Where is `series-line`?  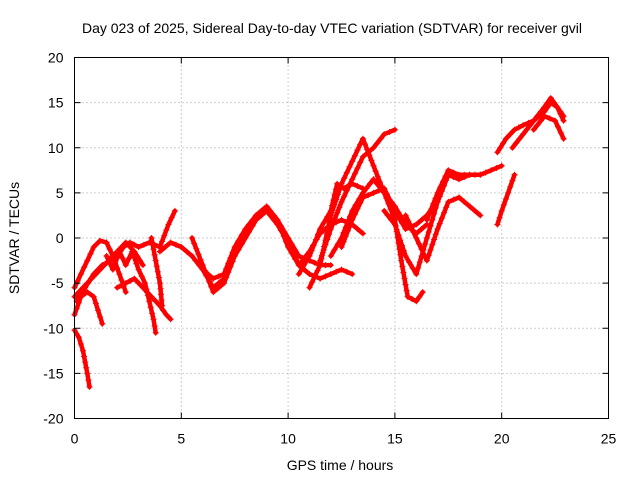
series-line is located at coordinates (432, 224).